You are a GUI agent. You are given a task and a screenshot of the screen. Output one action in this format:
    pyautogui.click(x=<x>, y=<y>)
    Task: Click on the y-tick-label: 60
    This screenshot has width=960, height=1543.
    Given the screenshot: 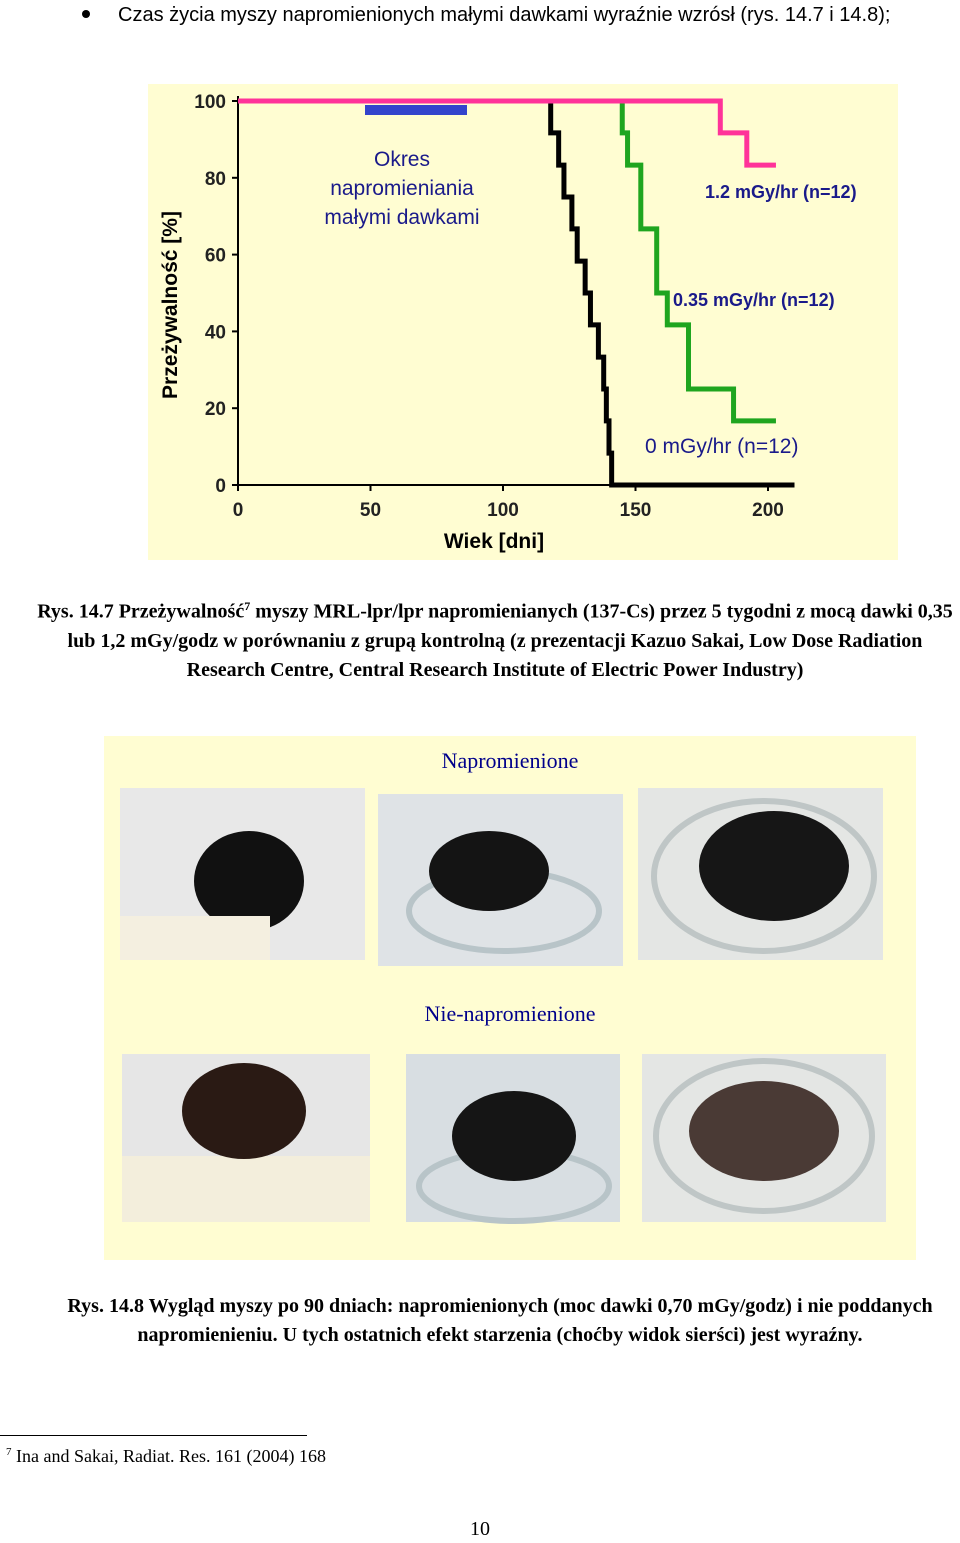 What is the action you would take?
    pyautogui.click(x=215, y=256)
    